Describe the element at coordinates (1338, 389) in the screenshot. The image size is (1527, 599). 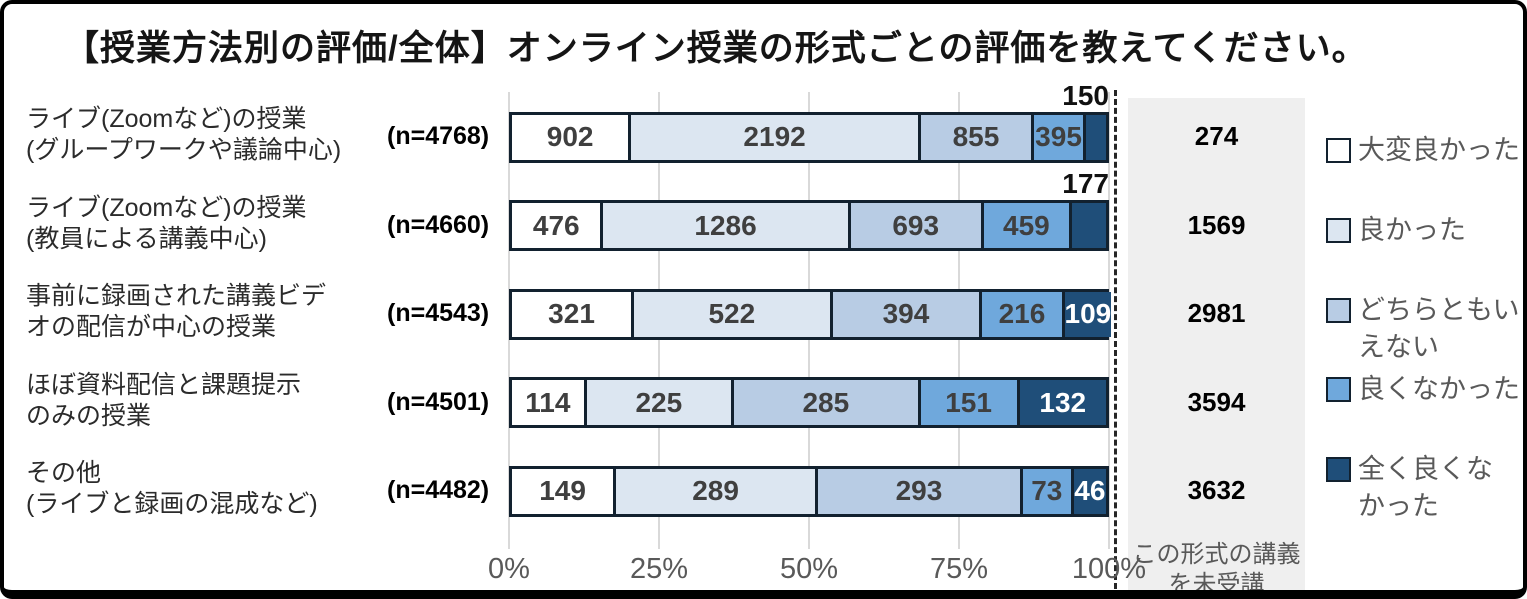
I see `legend-swatch-not-good` at that location.